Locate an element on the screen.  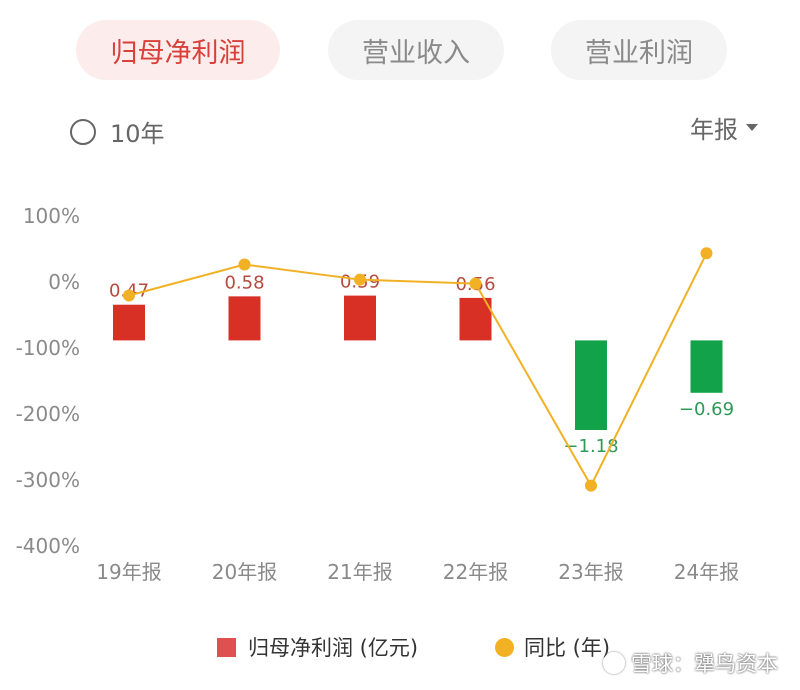
x-tick-label: 21年报 is located at coordinates (359, 572).